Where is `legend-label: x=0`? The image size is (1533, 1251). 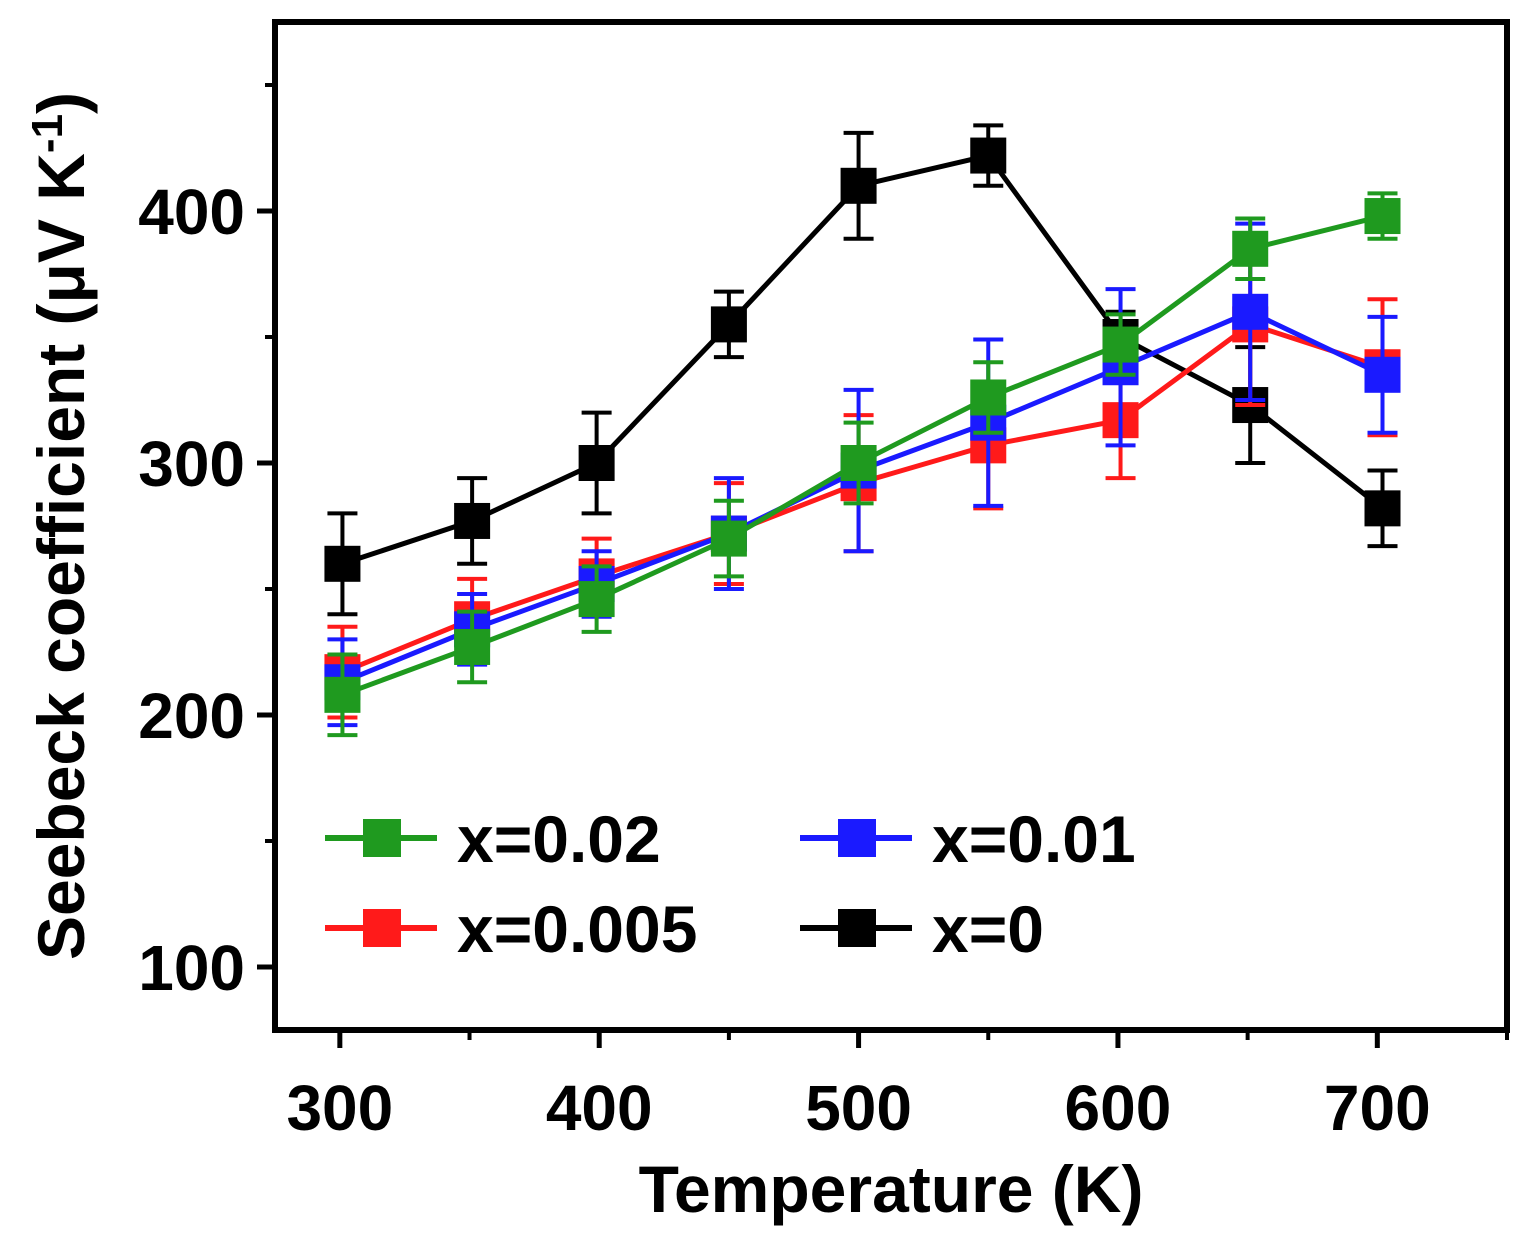
legend-label: x=0 is located at coordinates (988, 929).